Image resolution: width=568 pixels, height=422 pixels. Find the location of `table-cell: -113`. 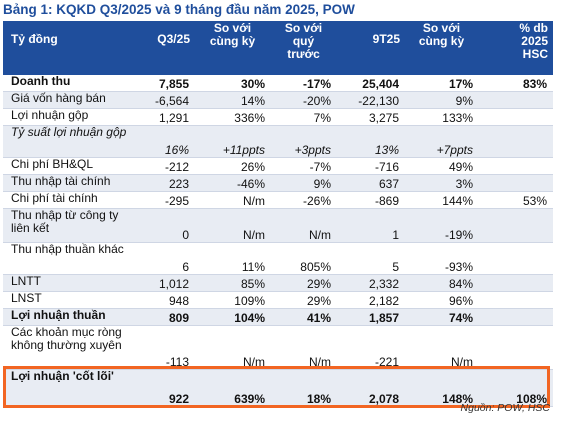

table-cell: -113 is located at coordinates (167, 347).